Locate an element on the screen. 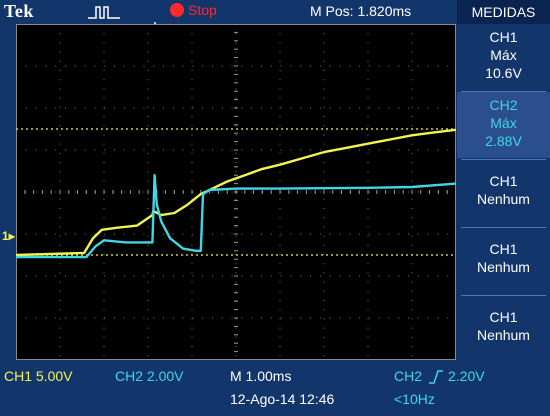  trigger-source: CH2 is located at coordinates (408, 376).